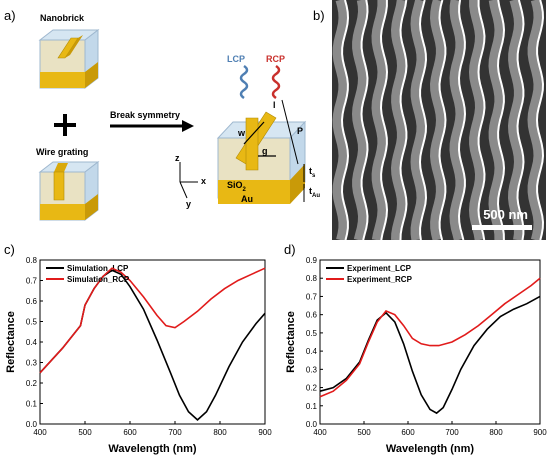 The width and height of the screenshot is (550, 472). Describe the element at coordinates (98, 268) in the screenshot. I see `legend-label-0: Simulation_LCP` at that location.